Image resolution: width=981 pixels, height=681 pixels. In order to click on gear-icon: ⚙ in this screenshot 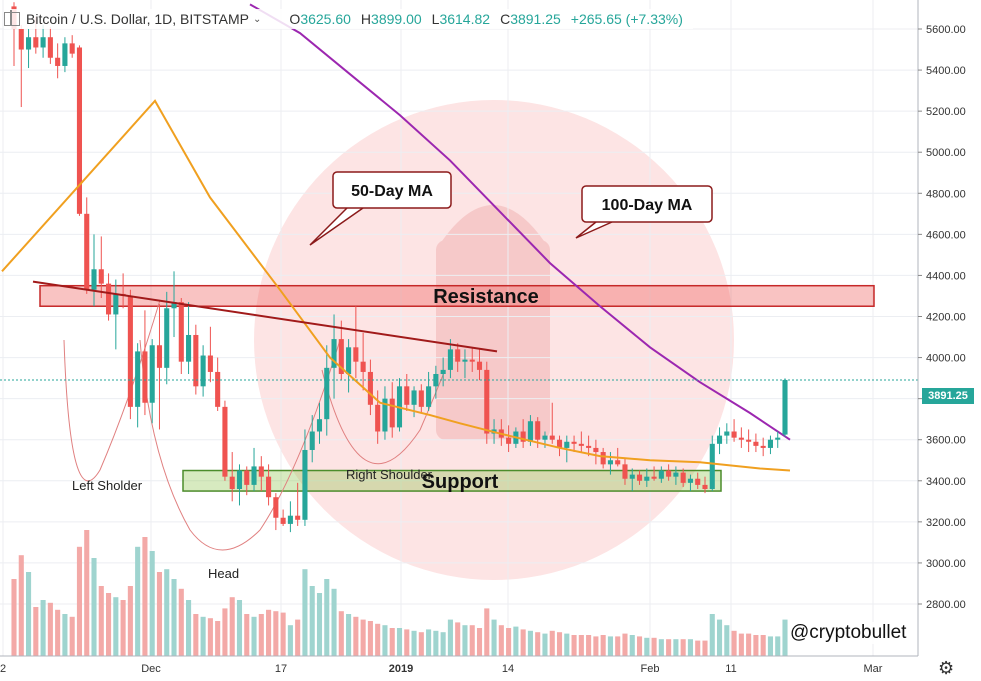, I will do `click(946, 668)`.